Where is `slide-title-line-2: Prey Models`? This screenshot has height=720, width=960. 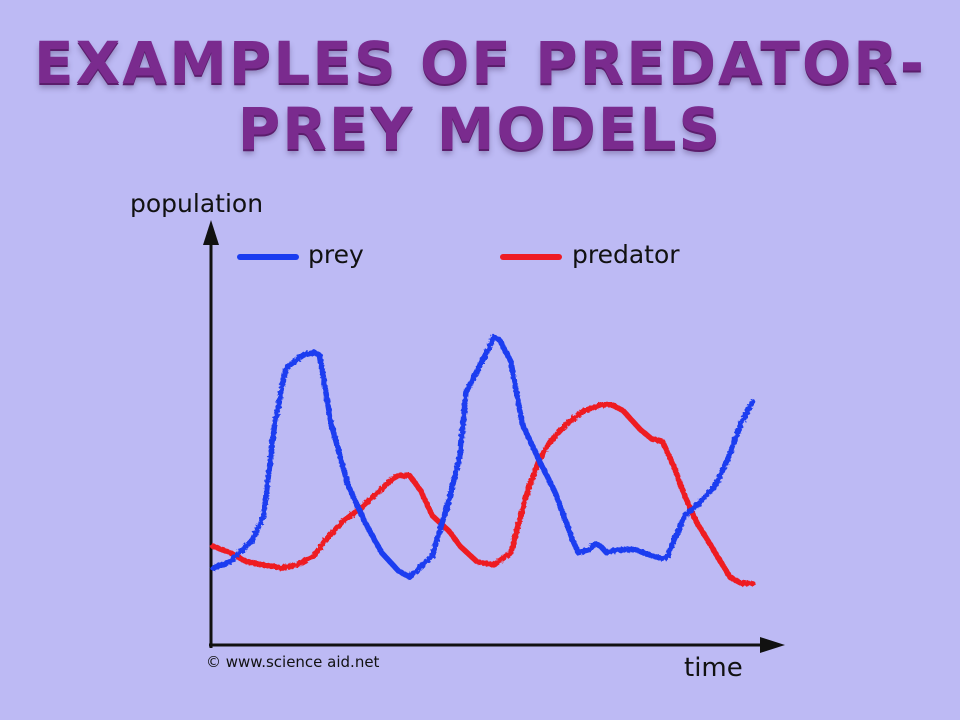 slide-title-line-2: Prey Models is located at coordinates (480, 129).